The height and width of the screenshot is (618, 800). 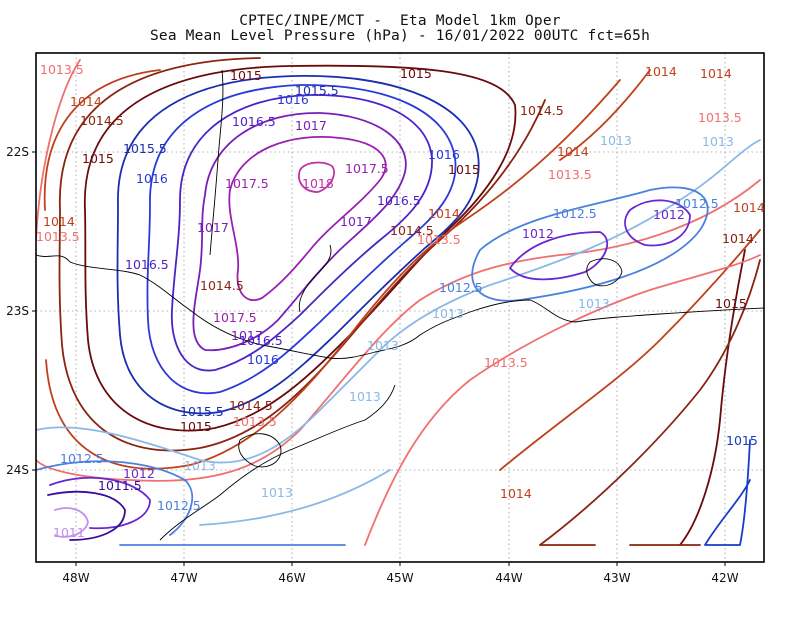 I want to click on contour-label: 1014., so click(x=740, y=238).